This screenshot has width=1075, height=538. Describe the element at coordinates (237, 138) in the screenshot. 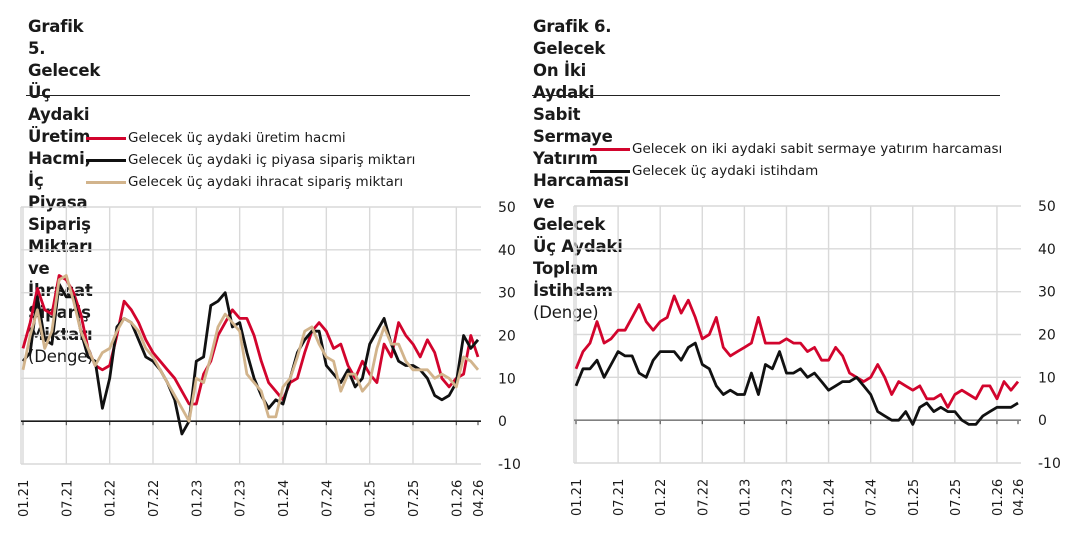

I see `legend-label: Gelecek üç aydaki üretim hacmi` at that location.